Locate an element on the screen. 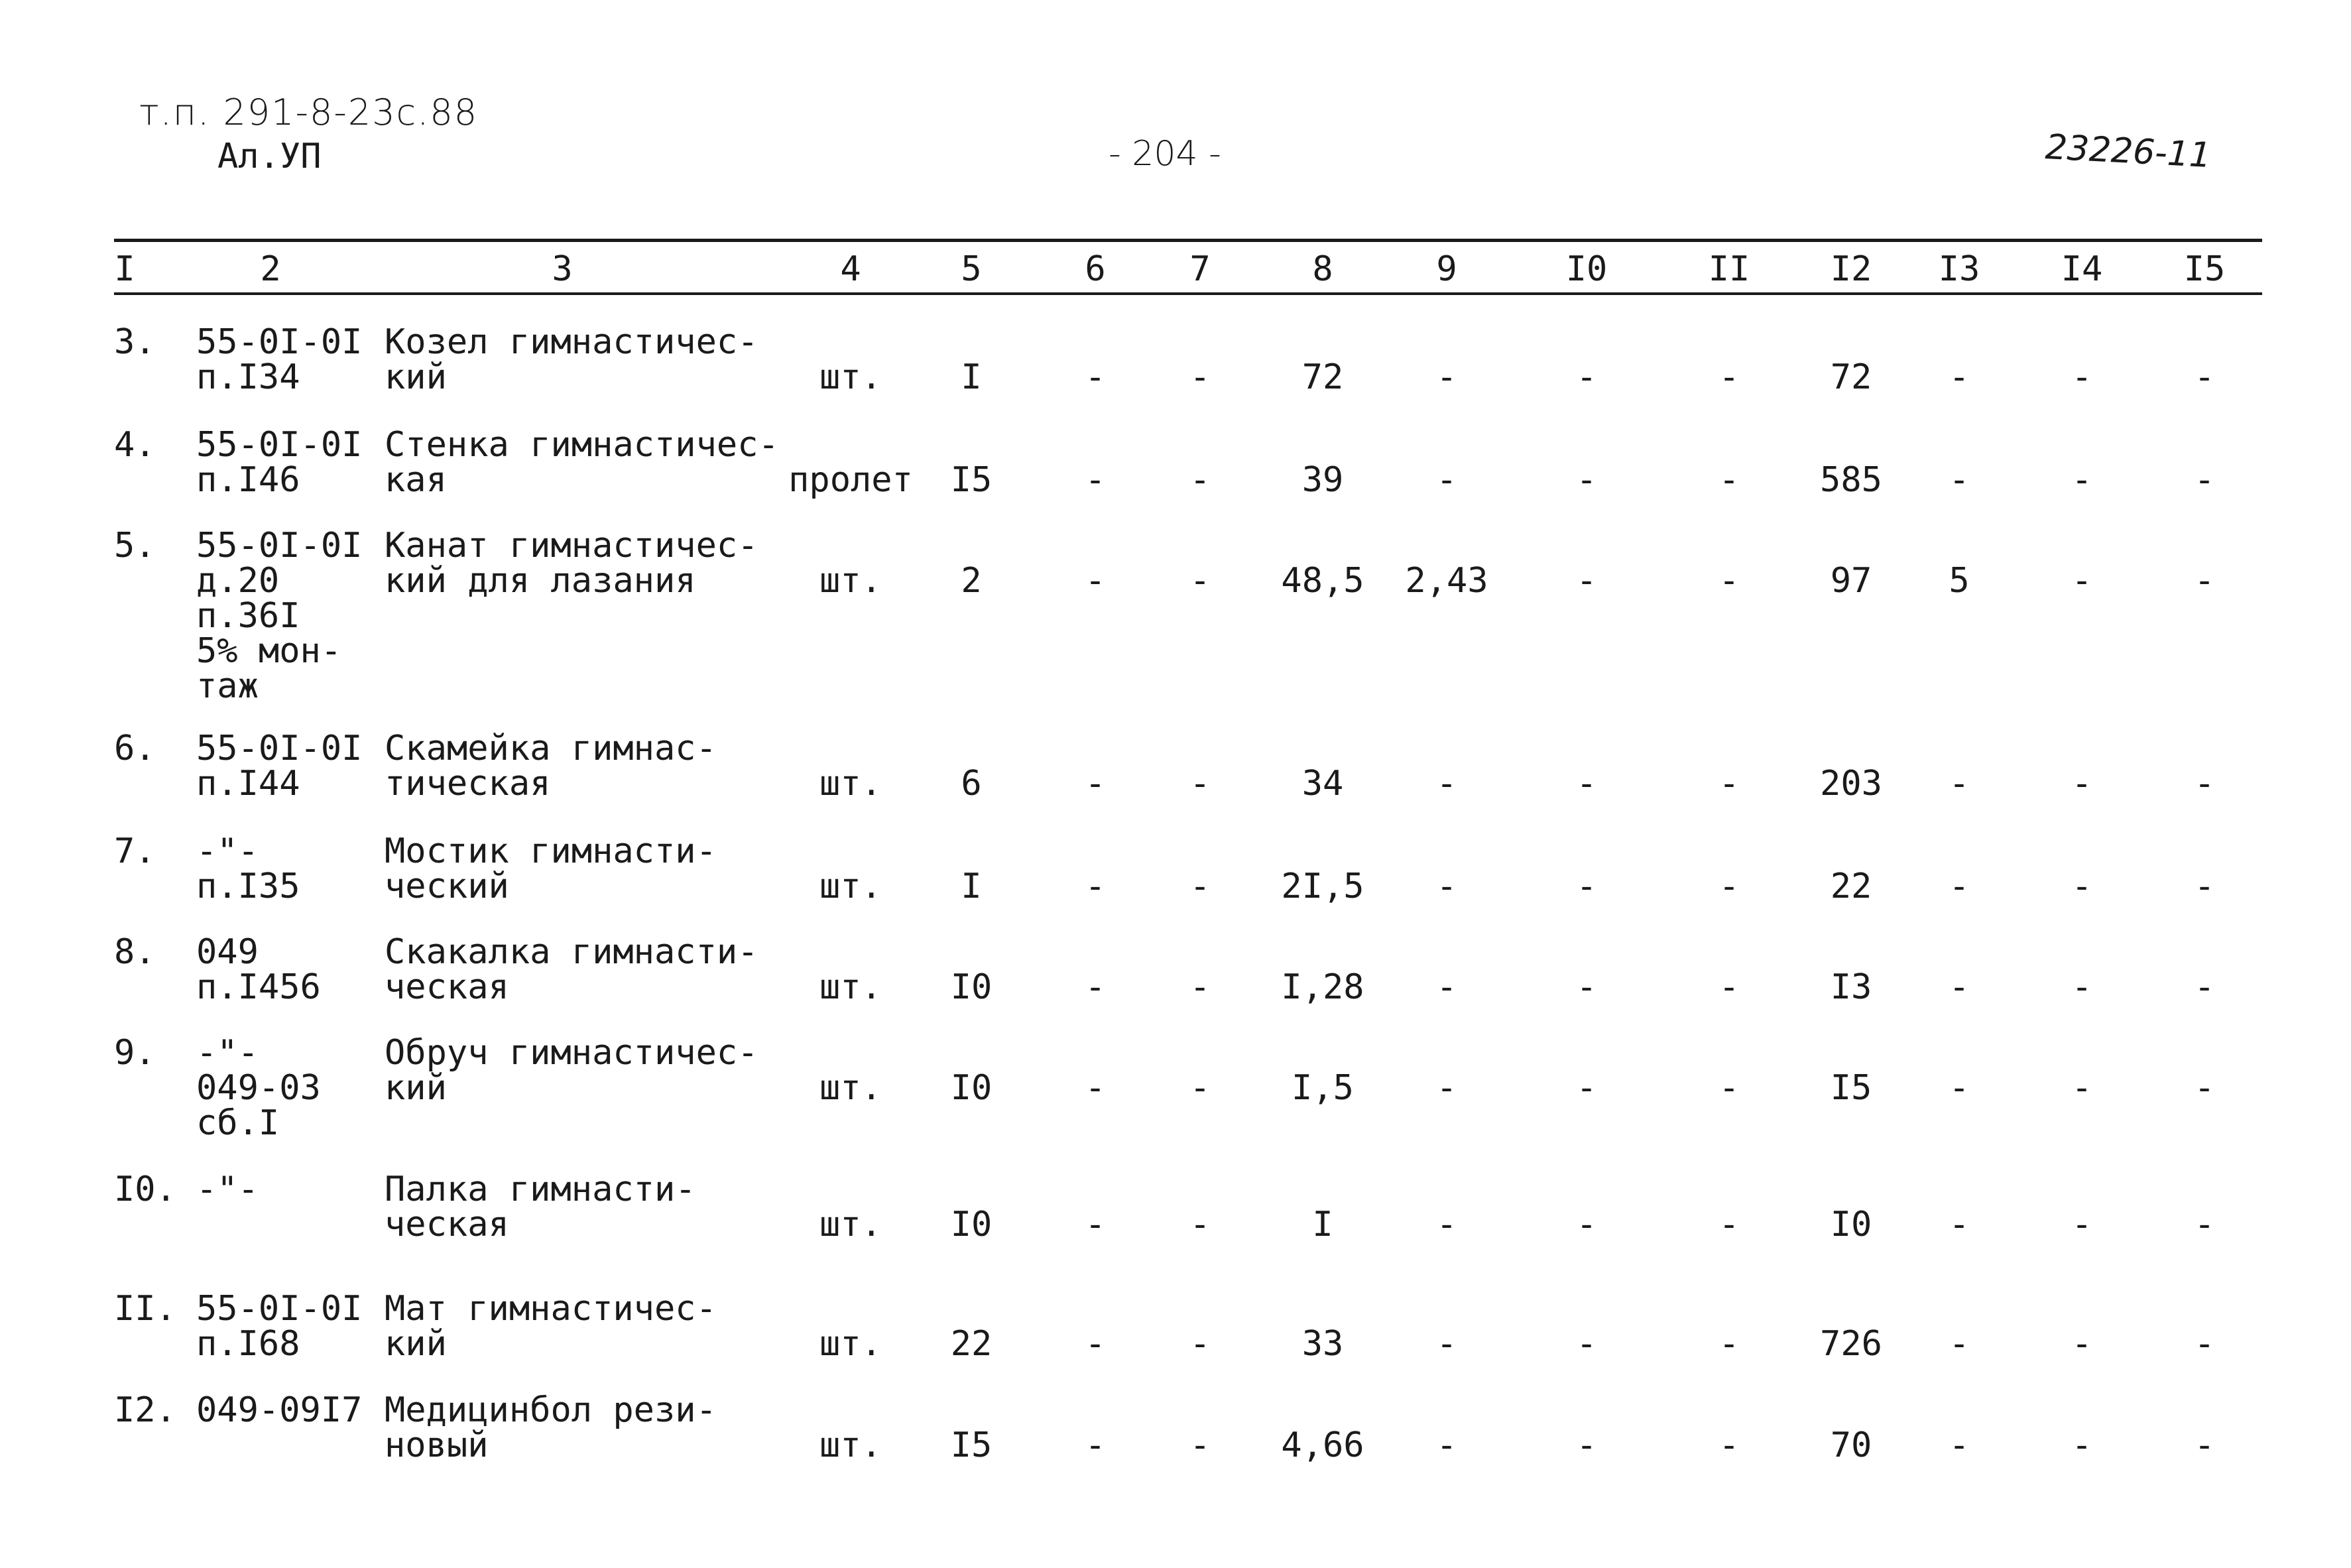 The width and height of the screenshot is (2351, 1568). column-number: 5 is located at coordinates (971, 269).